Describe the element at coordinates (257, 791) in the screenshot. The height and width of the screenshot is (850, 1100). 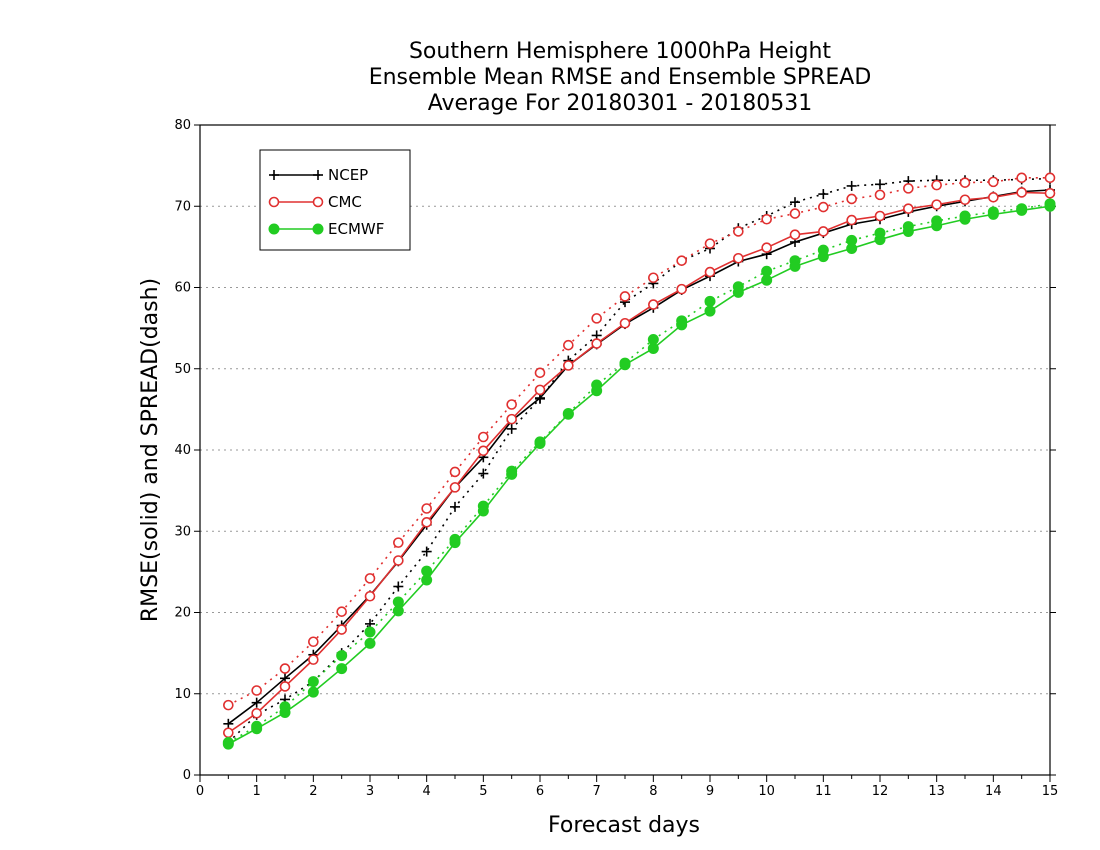
I see `x-tick-label: 1` at that location.